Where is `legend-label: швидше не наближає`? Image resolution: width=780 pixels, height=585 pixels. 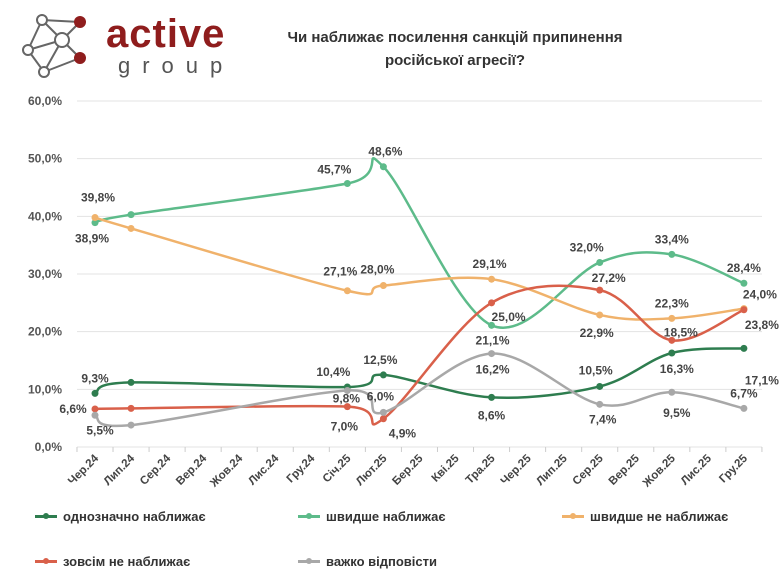
legend-label: швидше не наближає is located at coordinates (659, 516).